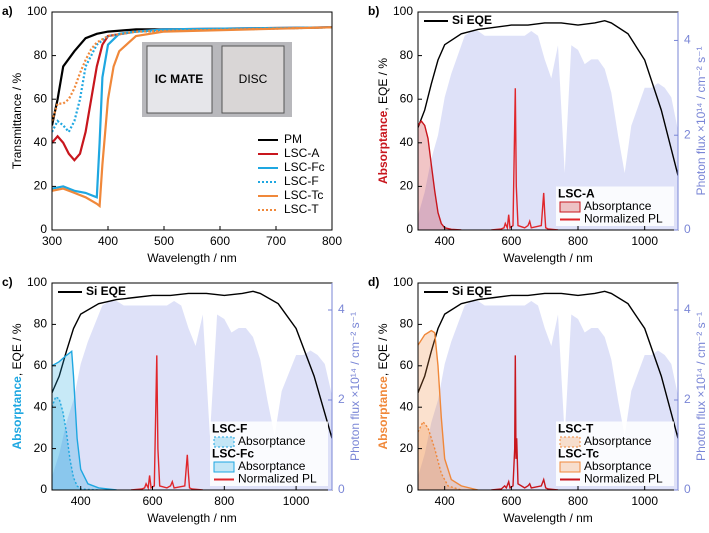 Image resolution: width=709 pixels, height=533 pixels. Describe the element at coordinates (7, 11) in the screenshot. I see `panel-label: a)` at that location.